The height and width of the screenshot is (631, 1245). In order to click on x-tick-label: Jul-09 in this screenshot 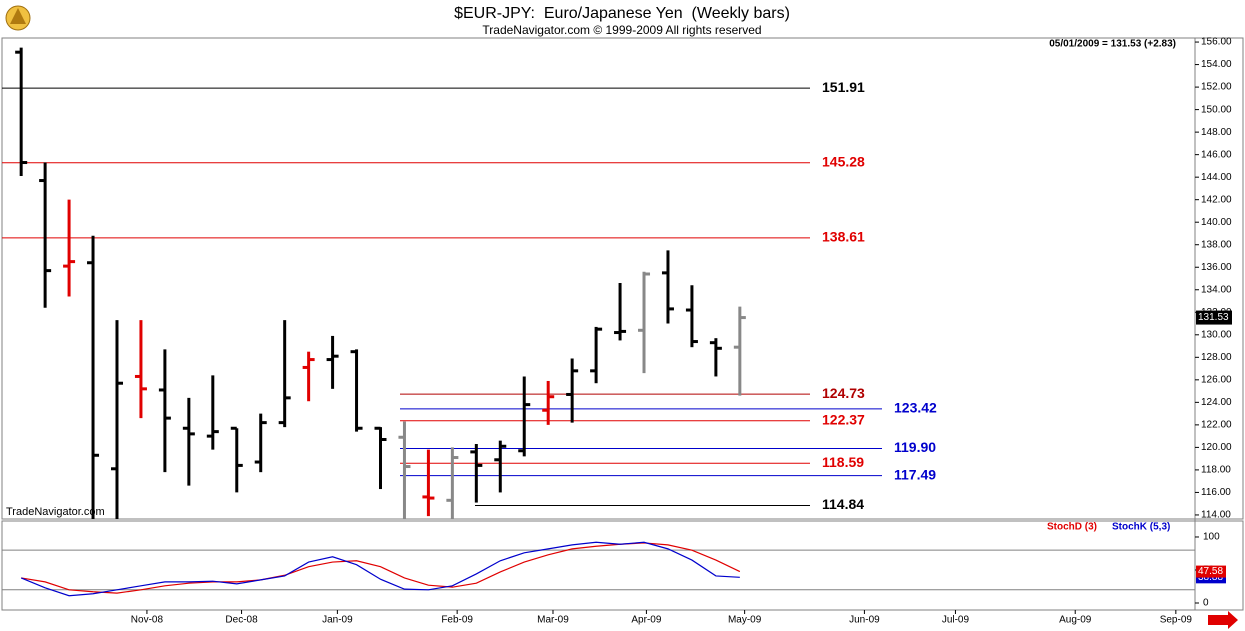, I will do `click(956, 620)`.